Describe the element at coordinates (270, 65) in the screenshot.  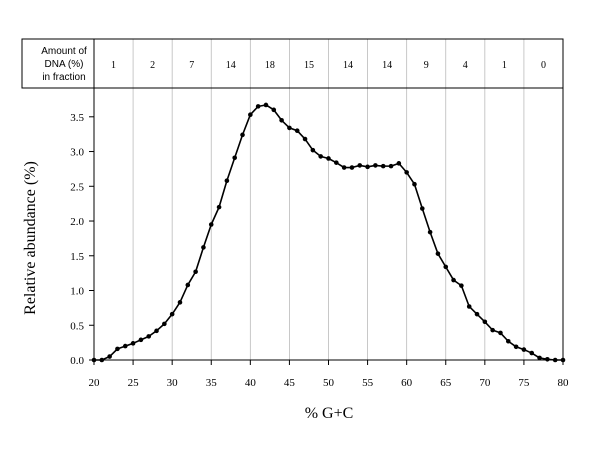
I see `fraction-value-4: 18` at that location.